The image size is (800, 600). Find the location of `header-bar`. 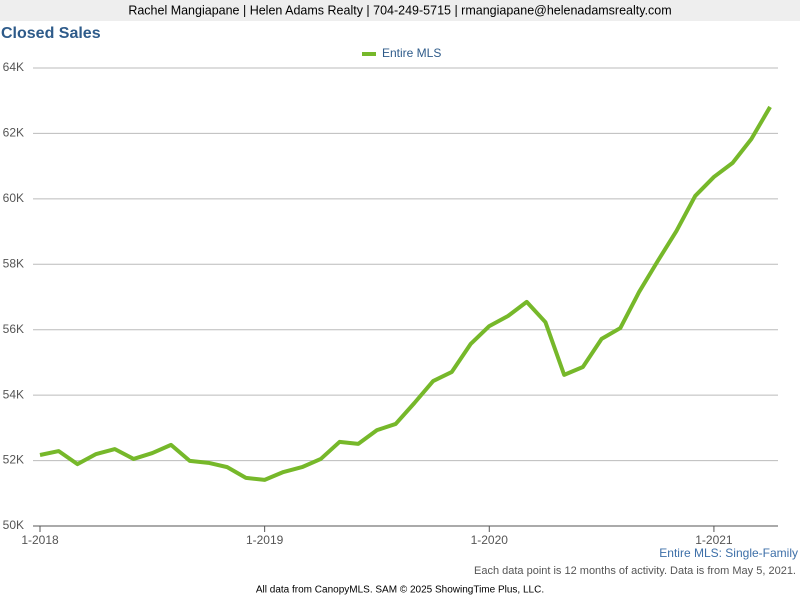

header-bar is located at coordinates (400, 10).